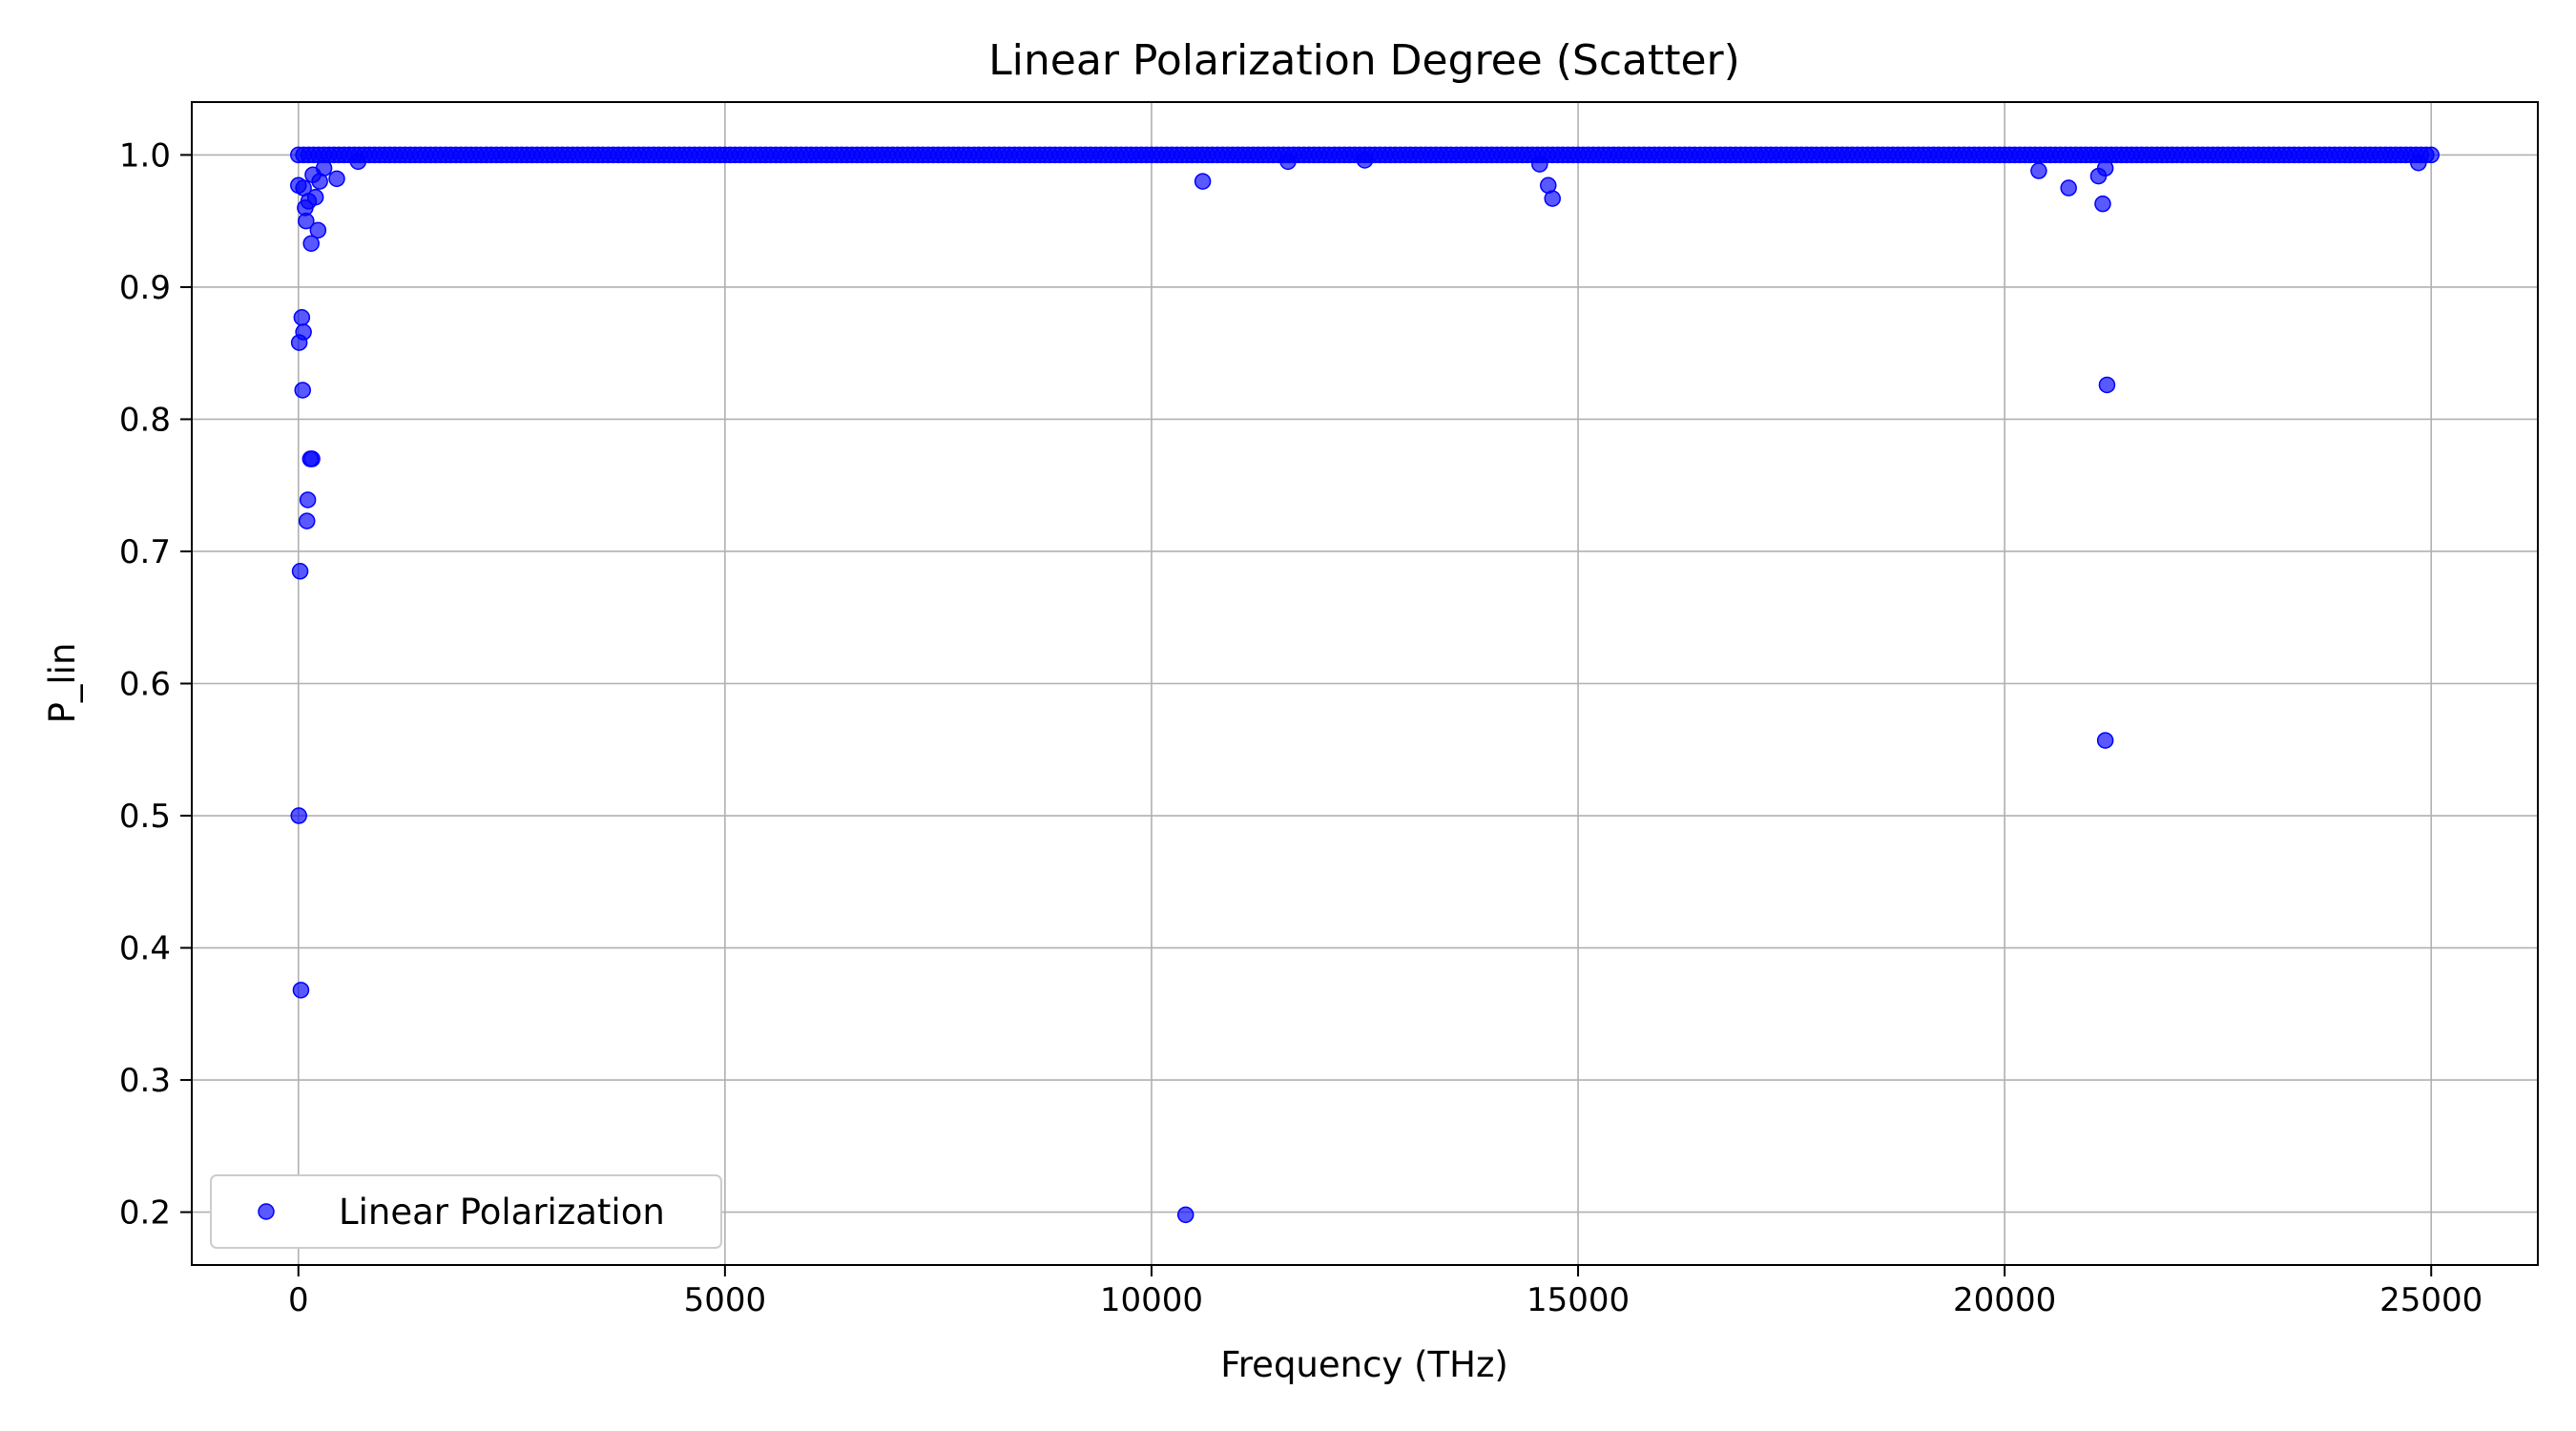 Image resolution: width=2576 pixels, height=1431 pixels. I want to click on x-axis-label: Frequency (THz), so click(1364, 1364).